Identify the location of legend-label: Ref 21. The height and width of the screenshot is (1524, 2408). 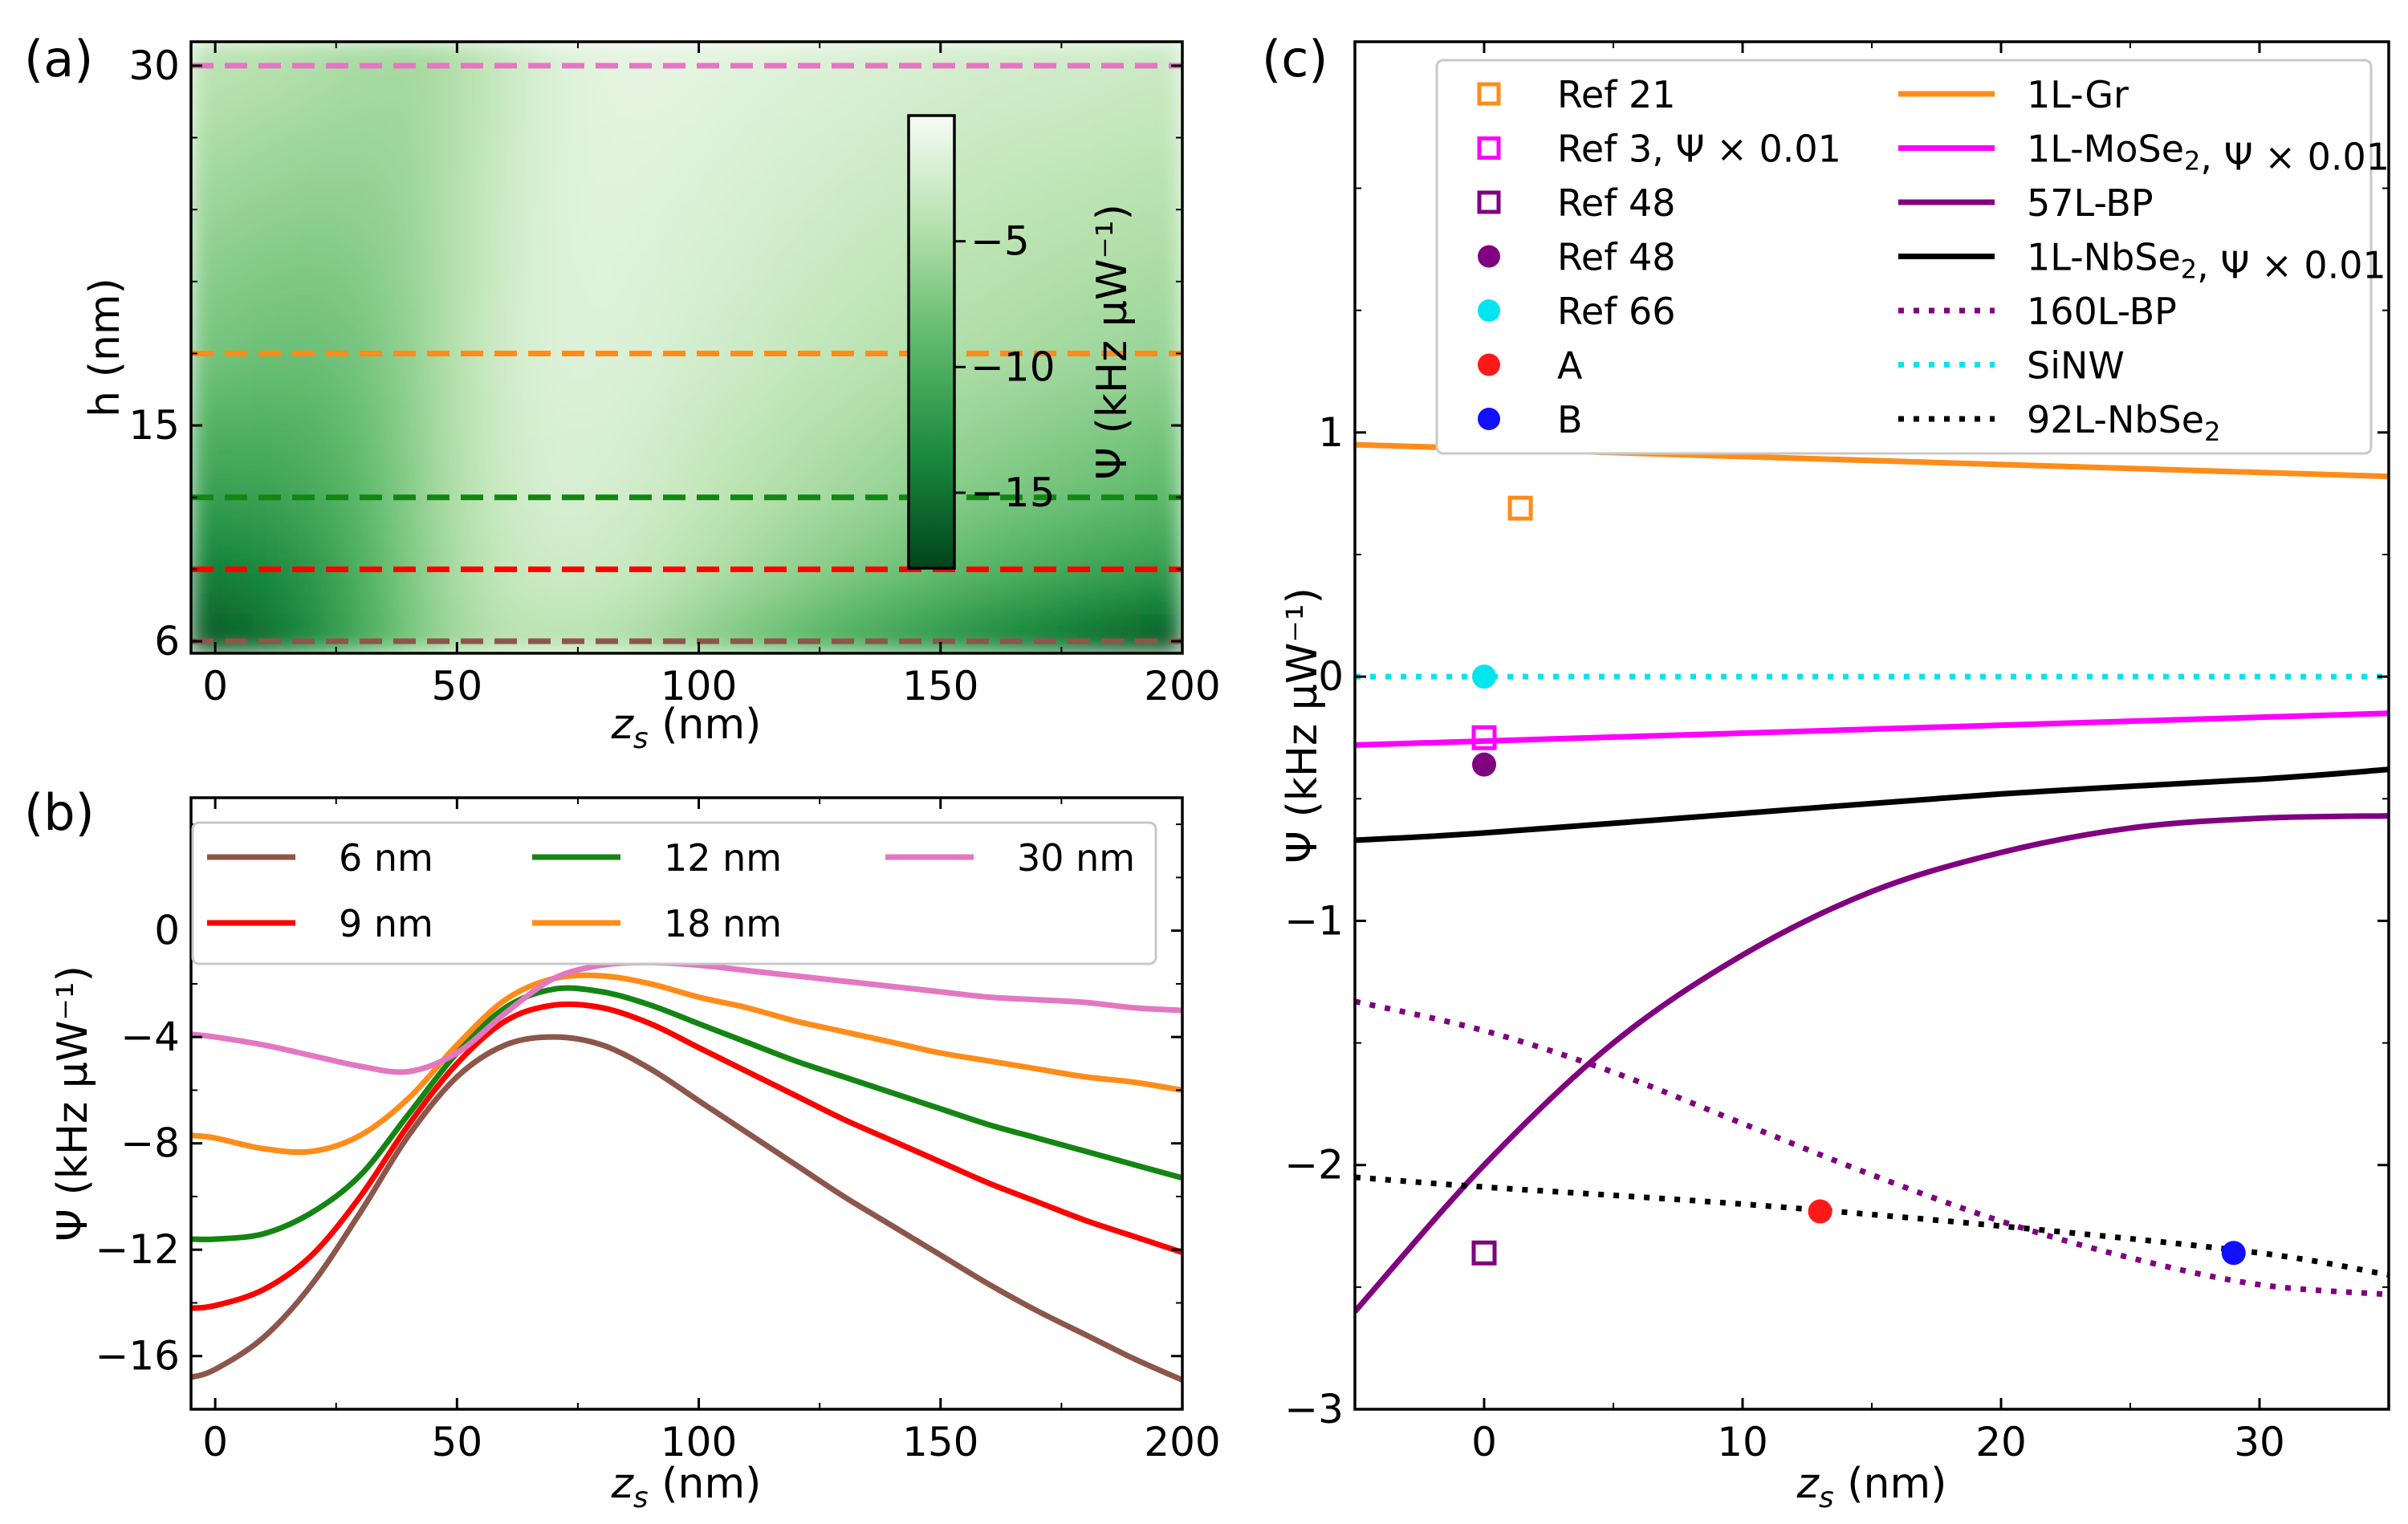
(1616, 94).